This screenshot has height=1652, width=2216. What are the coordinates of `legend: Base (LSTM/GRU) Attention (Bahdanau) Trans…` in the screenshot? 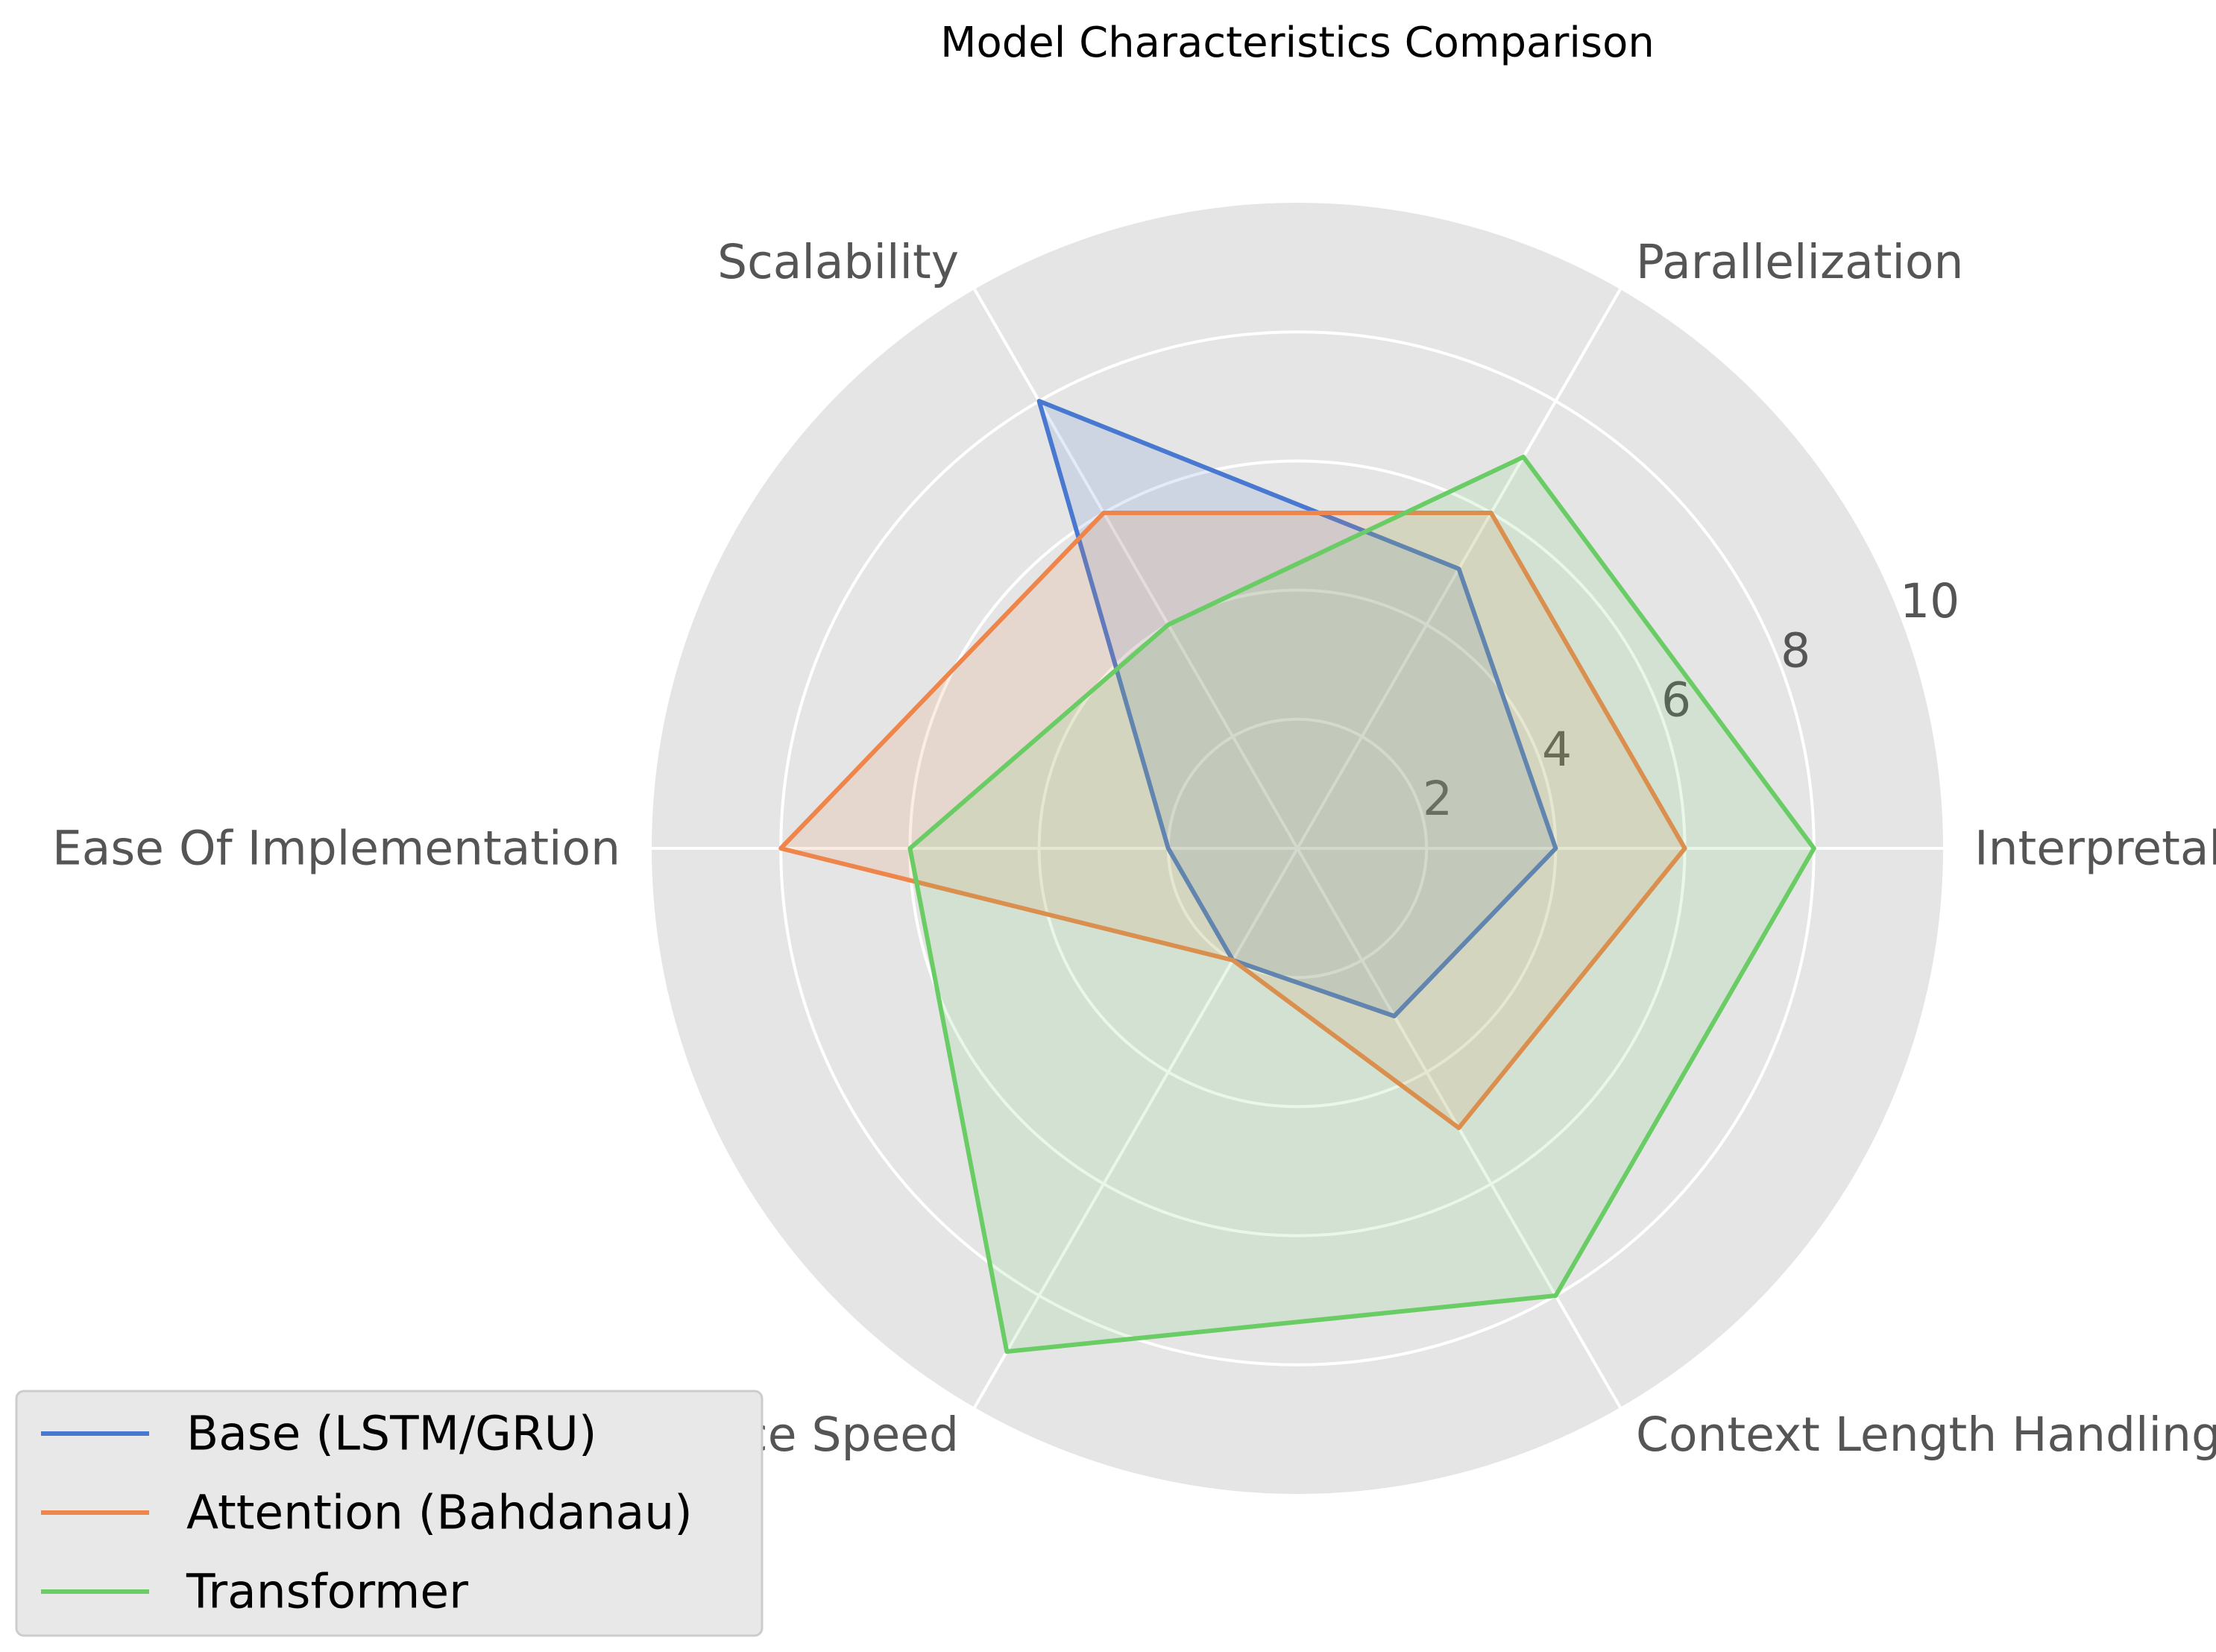 It's located at (389, 1513).